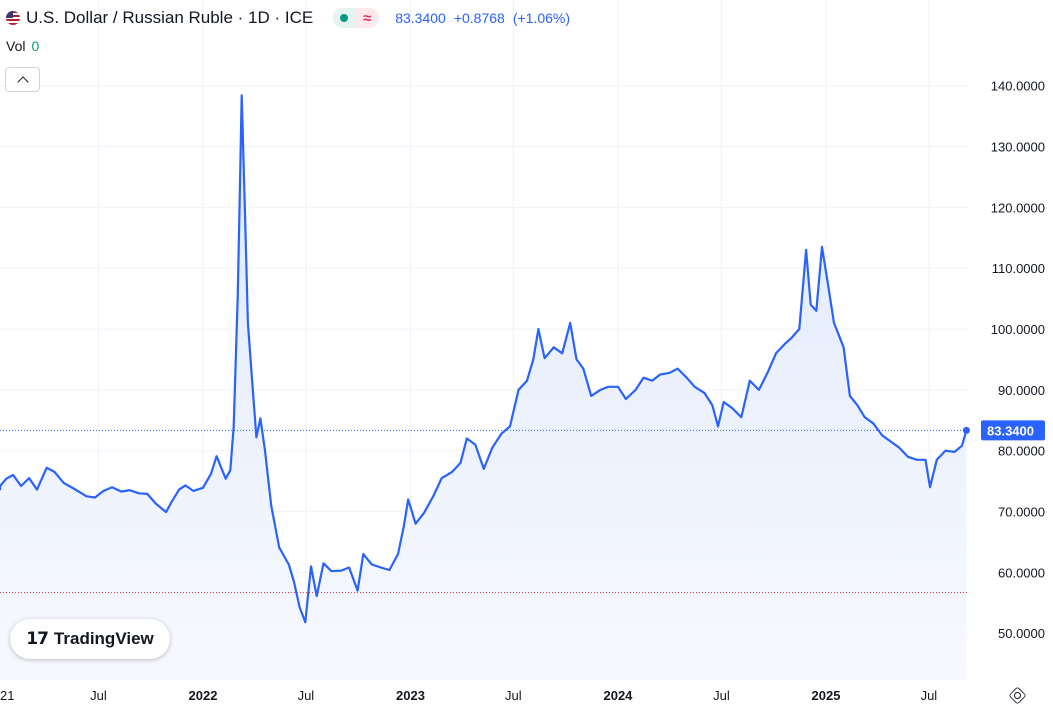 The image size is (1053, 711). What do you see at coordinates (22, 79) in the screenshot?
I see `collapse-legend-button` at bounding box center [22, 79].